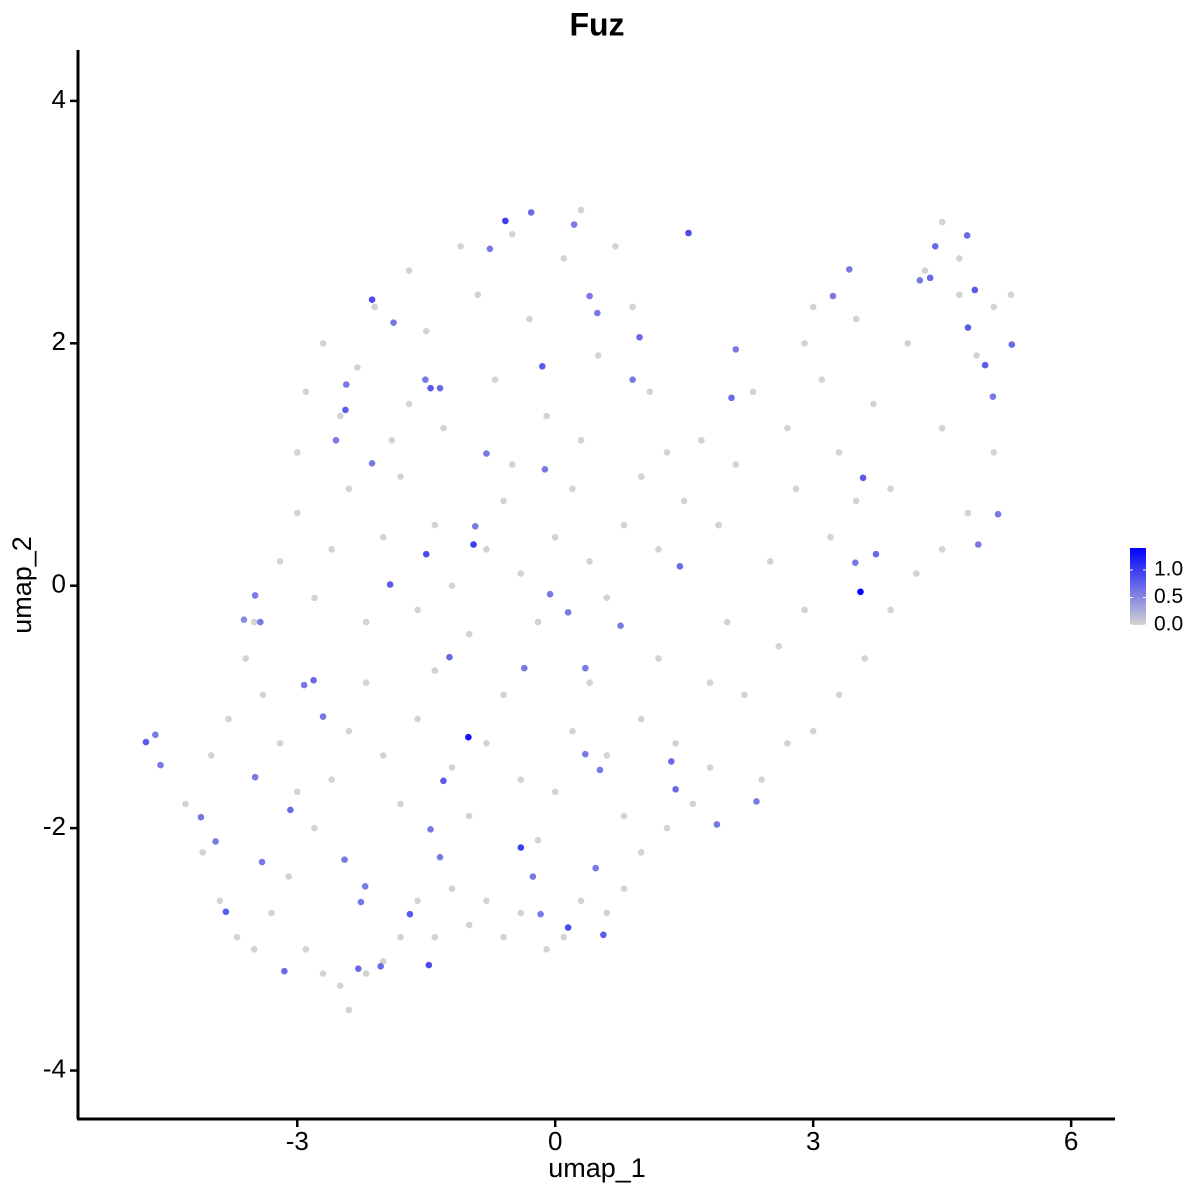  What do you see at coordinates (54, 826) in the screenshot?
I see `y-tick-label: -2` at bounding box center [54, 826].